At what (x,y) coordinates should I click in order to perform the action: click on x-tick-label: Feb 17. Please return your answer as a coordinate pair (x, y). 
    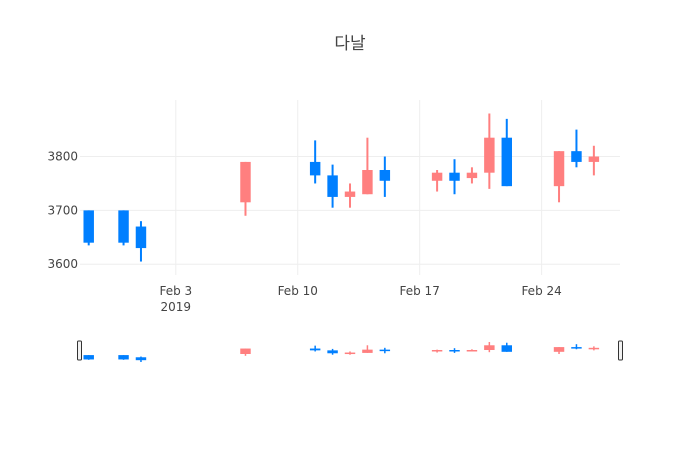
    Looking at the image, I should click on (420, 291).